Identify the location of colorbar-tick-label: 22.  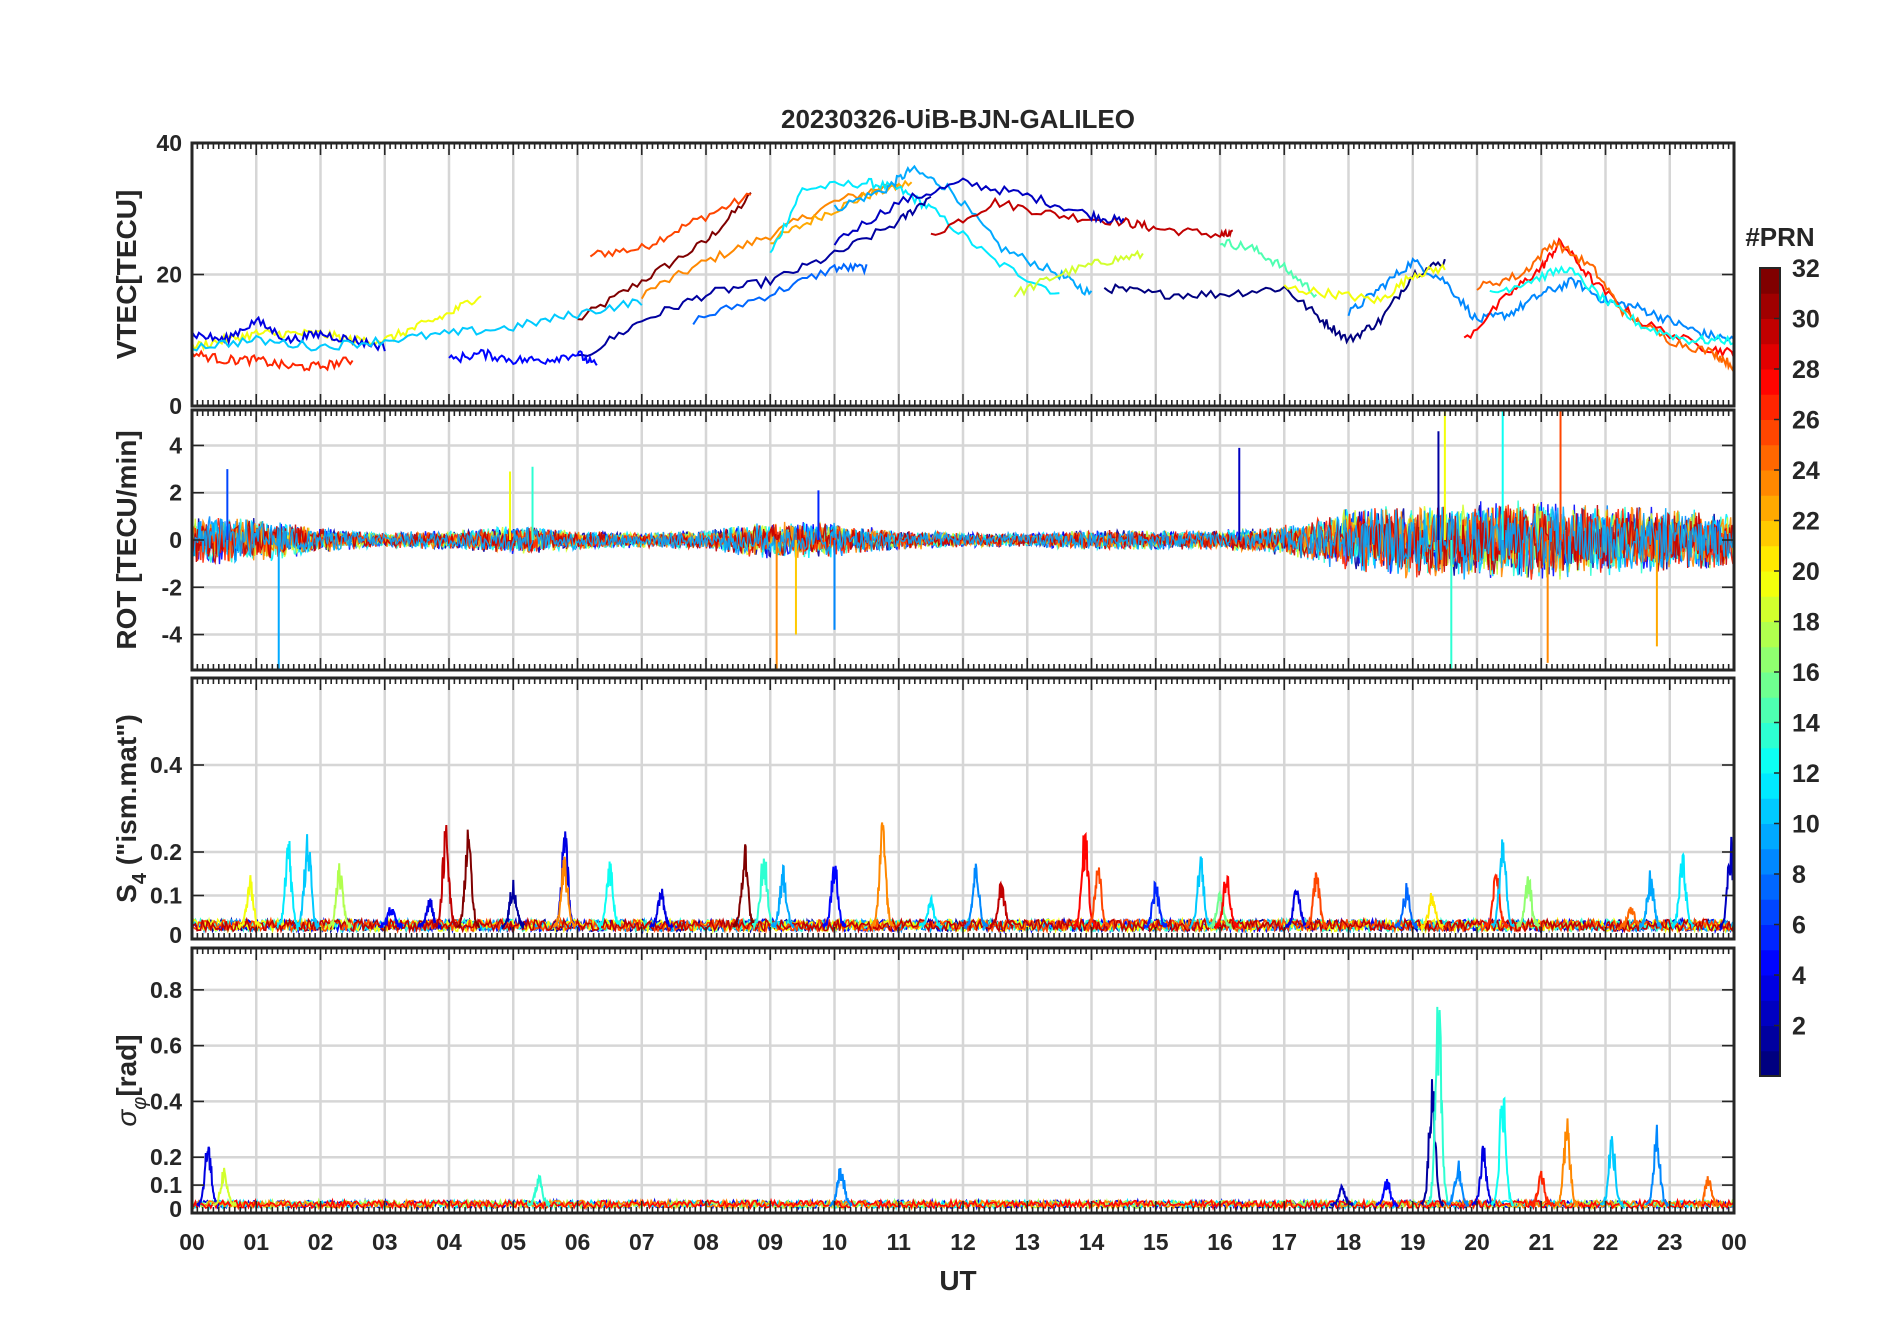
(1806, 522).